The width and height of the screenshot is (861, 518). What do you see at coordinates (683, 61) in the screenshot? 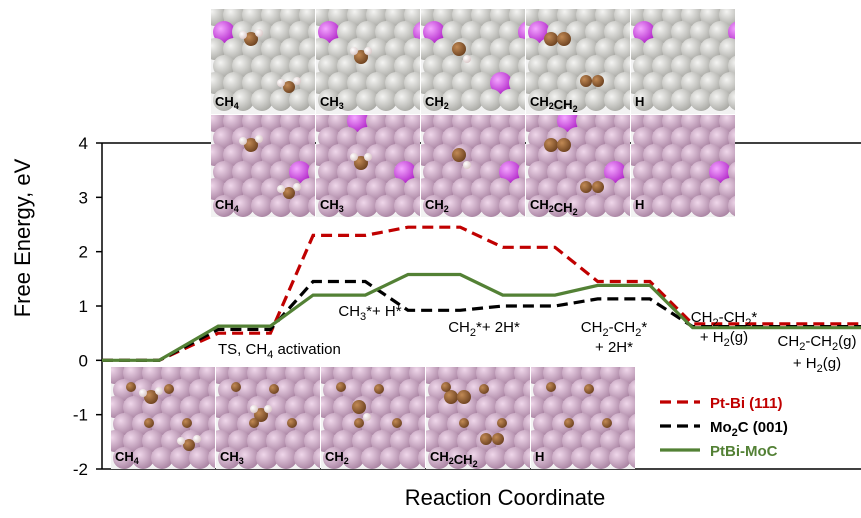
I see `panel-top-4: H` at bounding box center [683, 61].